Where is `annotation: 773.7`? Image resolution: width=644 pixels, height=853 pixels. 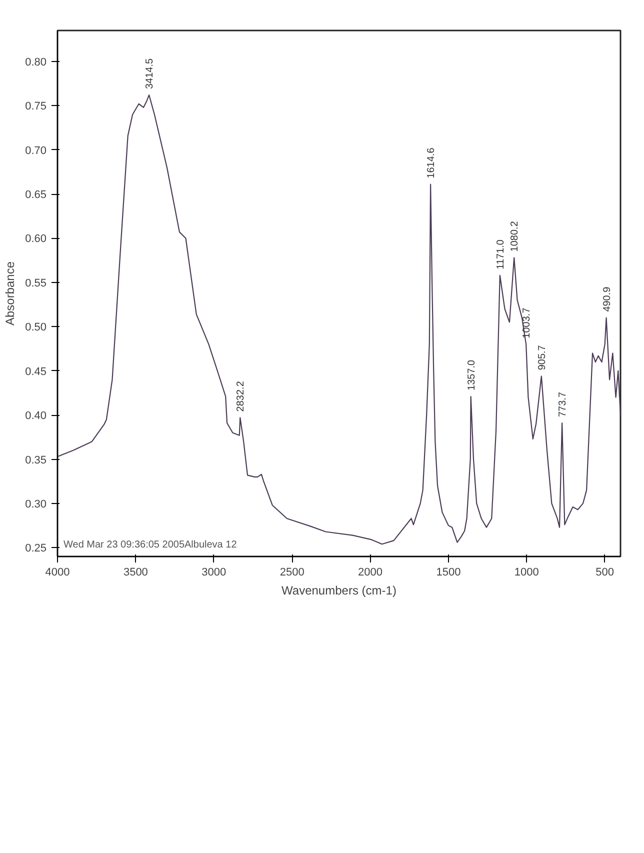
annotation: 773.7 is located at coordinates (563, 405).